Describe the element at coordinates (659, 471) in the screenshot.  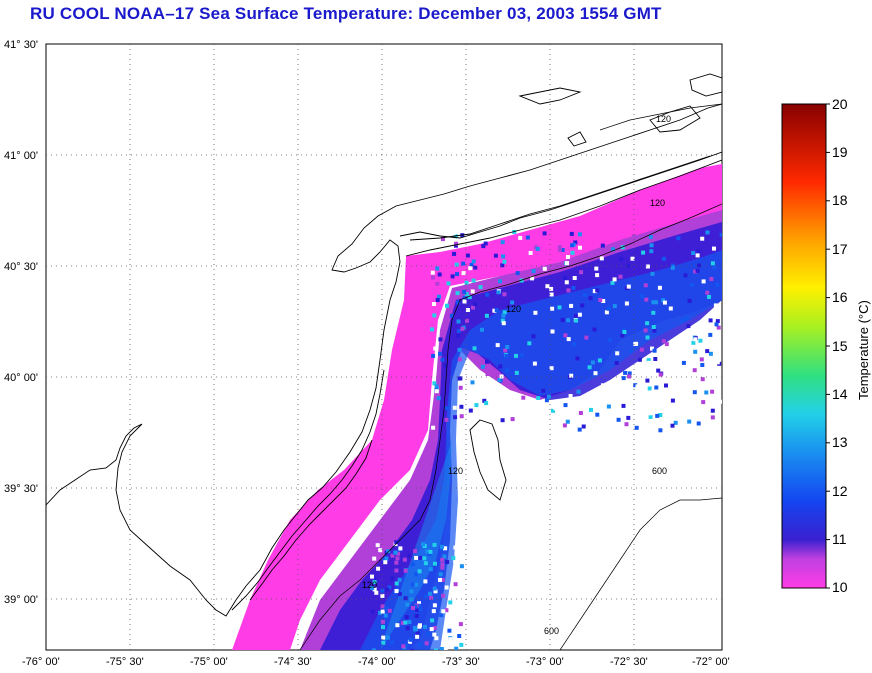
I see `contour-label: 600` at that location.